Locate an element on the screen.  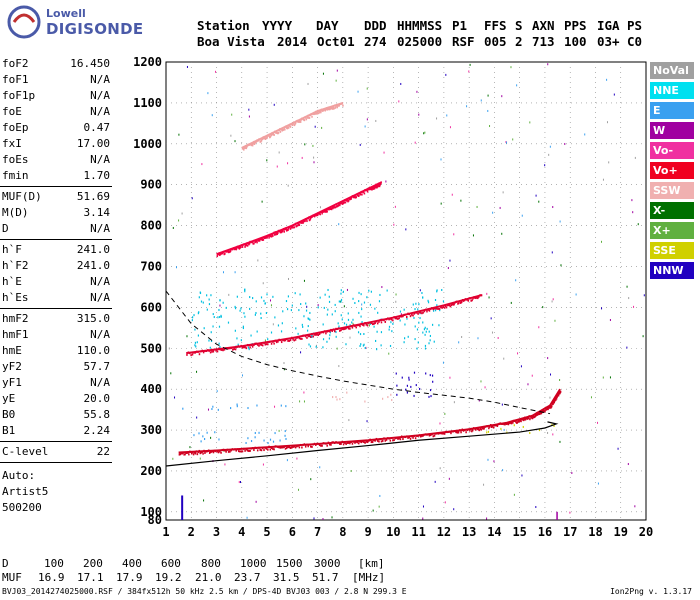
param-value: N/A is located at coordinates (100, 111).